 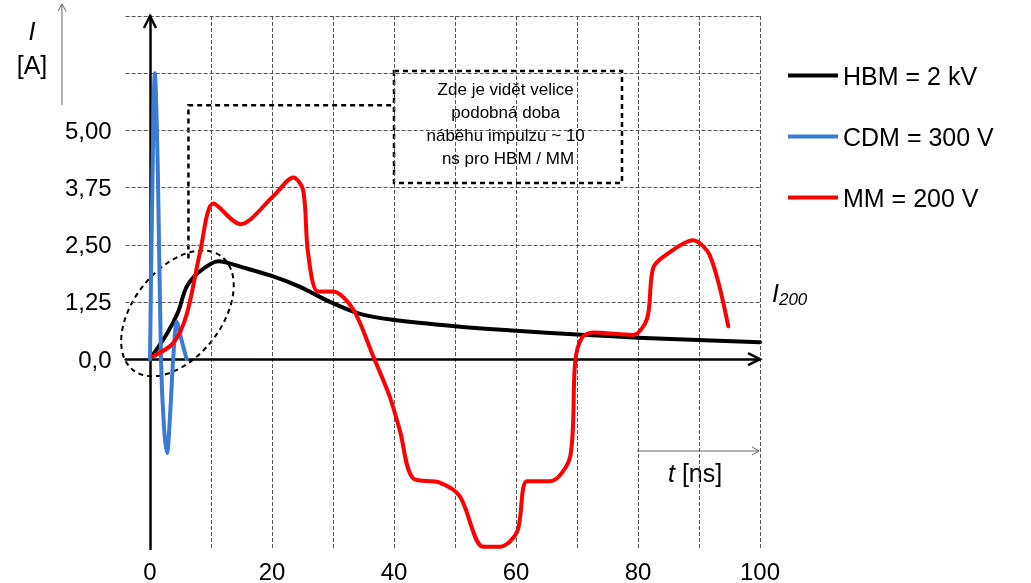 I want to click on x-tick-label: 60, so click(x=516, y=570).